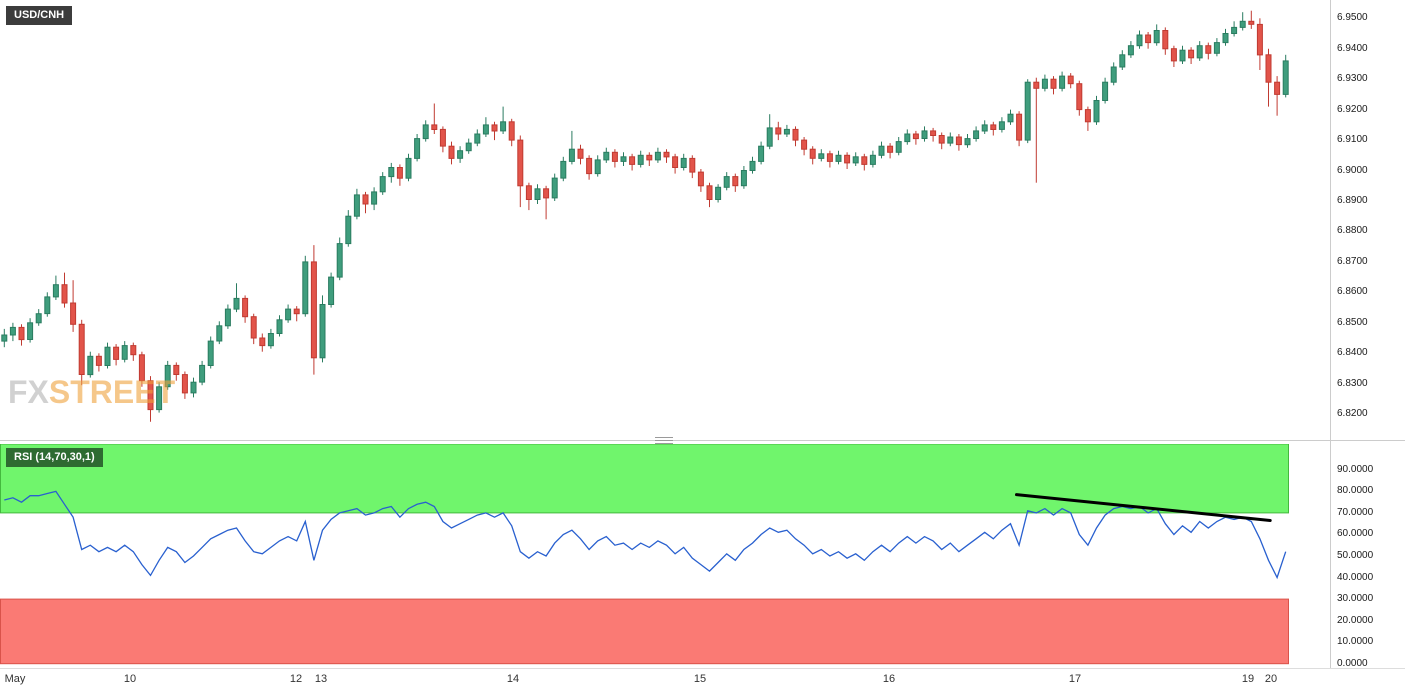 This screenshot has height=695, width=1405. I want to click on rsi-indicator-badge: RSI (14,70,30,1), so click(54, 457).